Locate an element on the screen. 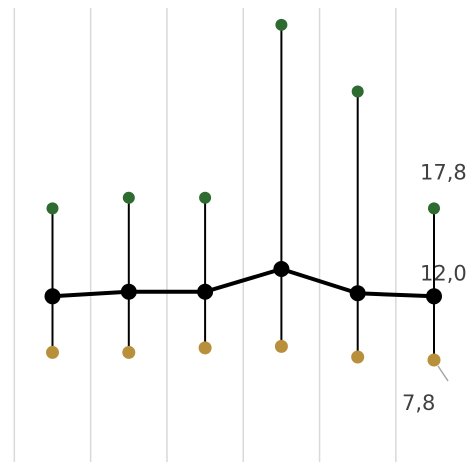 This screenshot has height=470, width=467. series-line is located at coordinates (243, 283).